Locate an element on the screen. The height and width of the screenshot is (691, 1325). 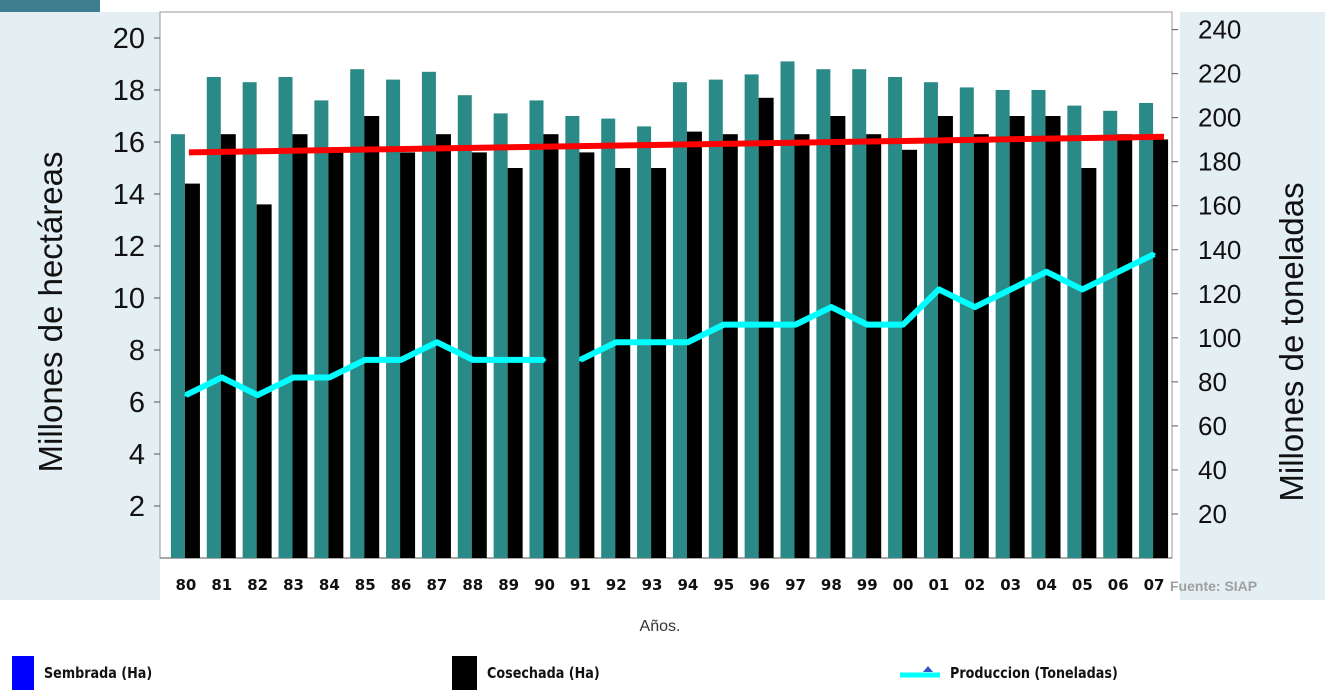
x-tick-label: 93 is located at coordinates (652, 585).